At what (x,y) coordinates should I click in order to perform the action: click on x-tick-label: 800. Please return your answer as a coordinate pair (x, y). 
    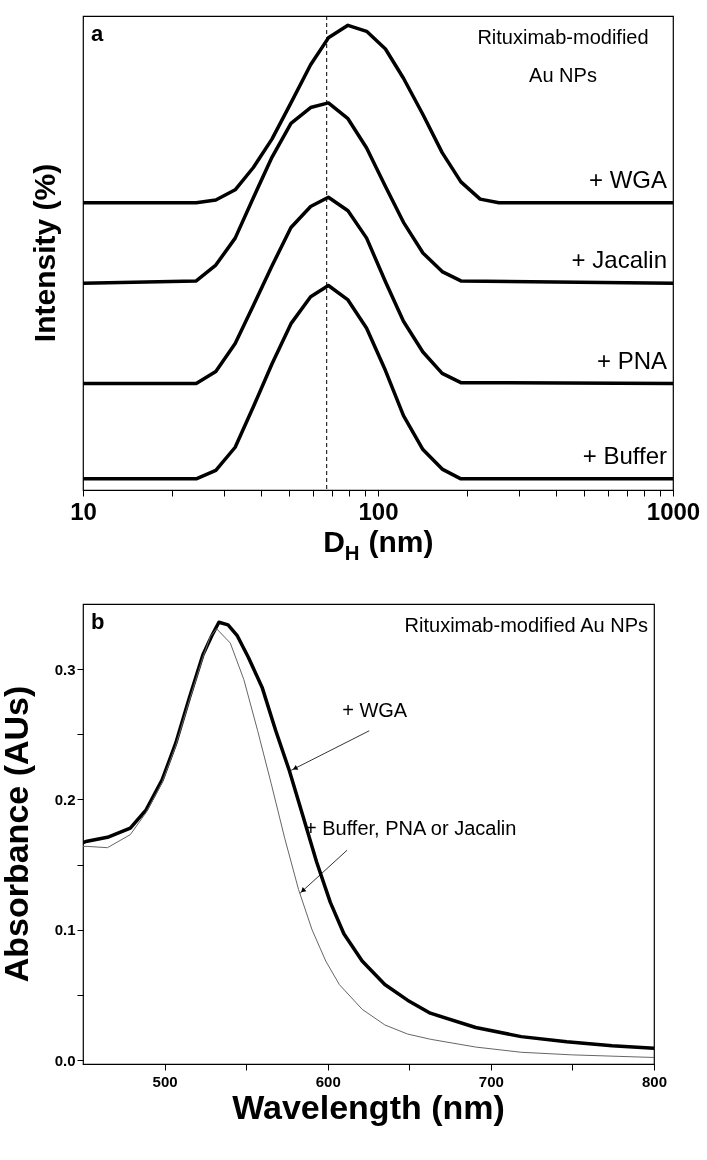
    Looking at the image, I should click on (654, 1081).